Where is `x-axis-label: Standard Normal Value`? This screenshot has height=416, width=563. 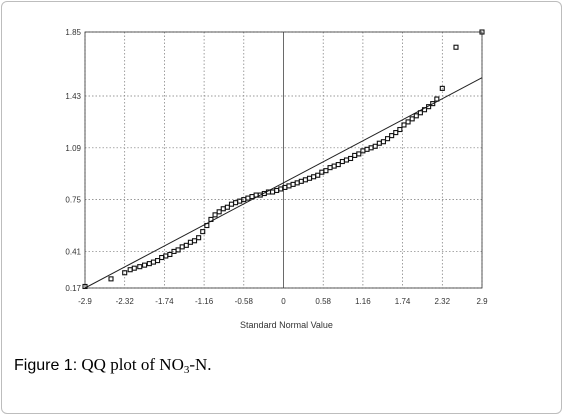
x-axis-label: Standard Normal Value is located at coordinates (286, 325).